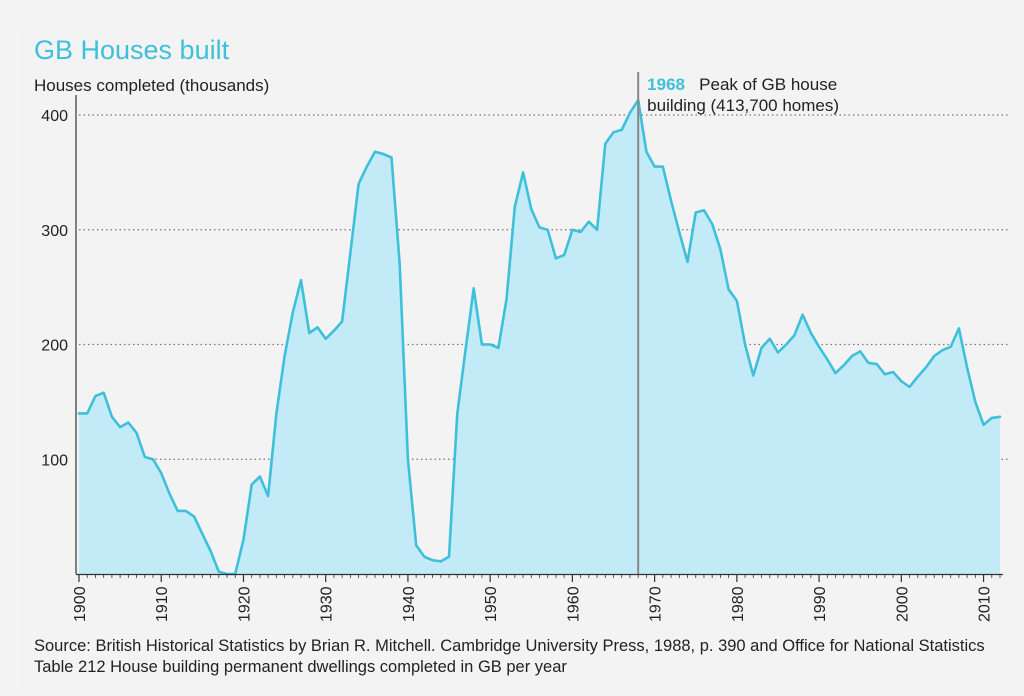 The height and width of the screenshot is (696, 1024). I want to click on x-tick-label-2010: 2010, so click(985, 604).